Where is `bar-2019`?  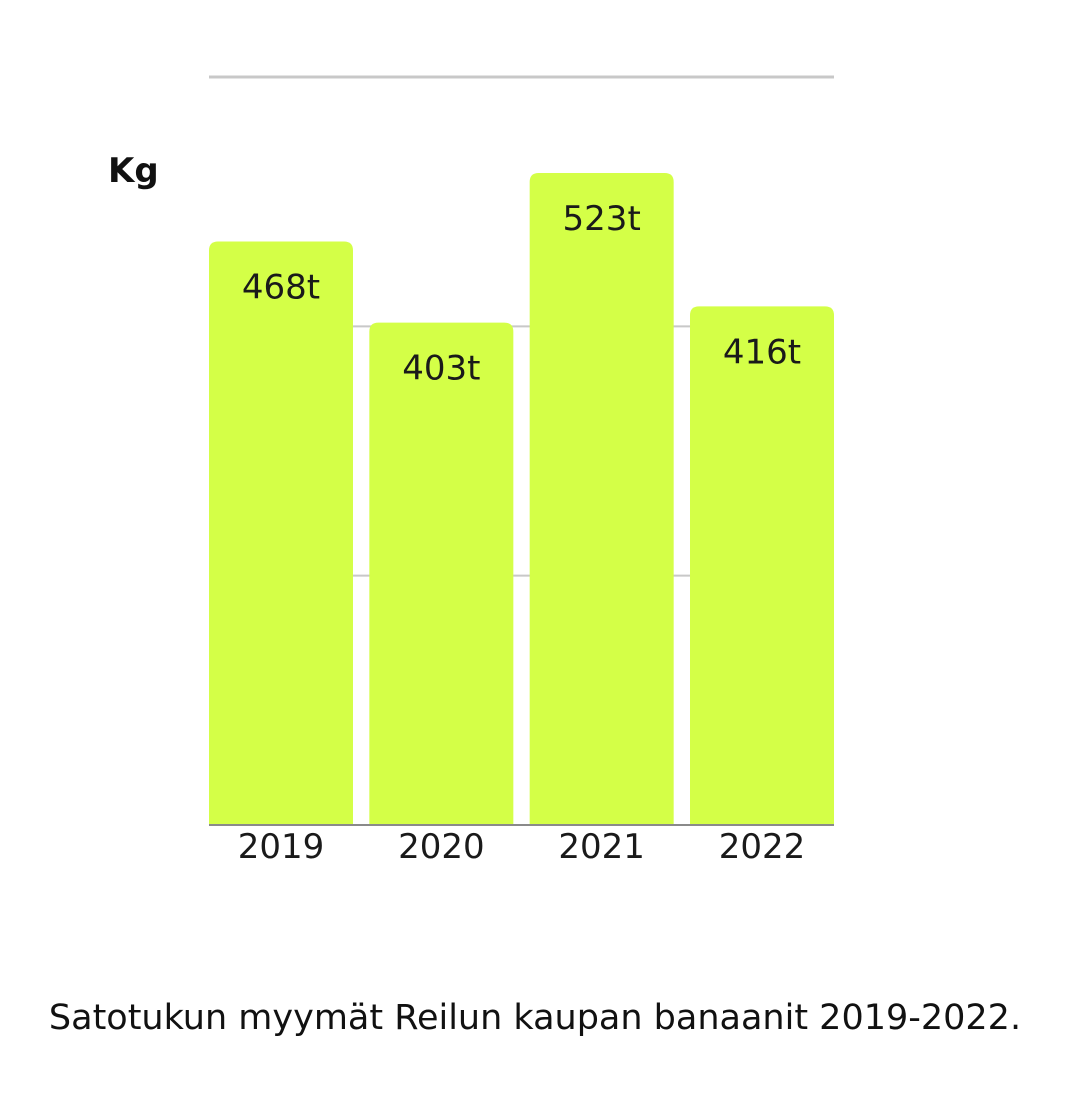
bar-2019 is located at coordinates (281, 533).